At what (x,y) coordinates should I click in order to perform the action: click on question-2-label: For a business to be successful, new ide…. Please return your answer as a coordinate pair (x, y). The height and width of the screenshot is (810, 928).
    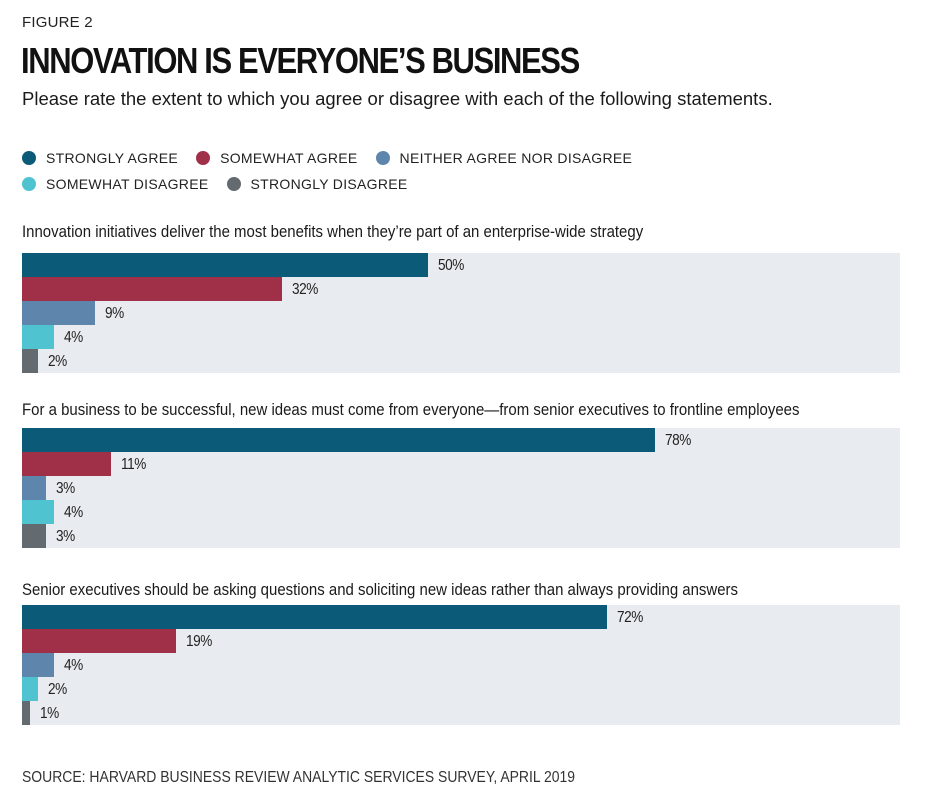
    Looking at the image, I should click on (411, 409).